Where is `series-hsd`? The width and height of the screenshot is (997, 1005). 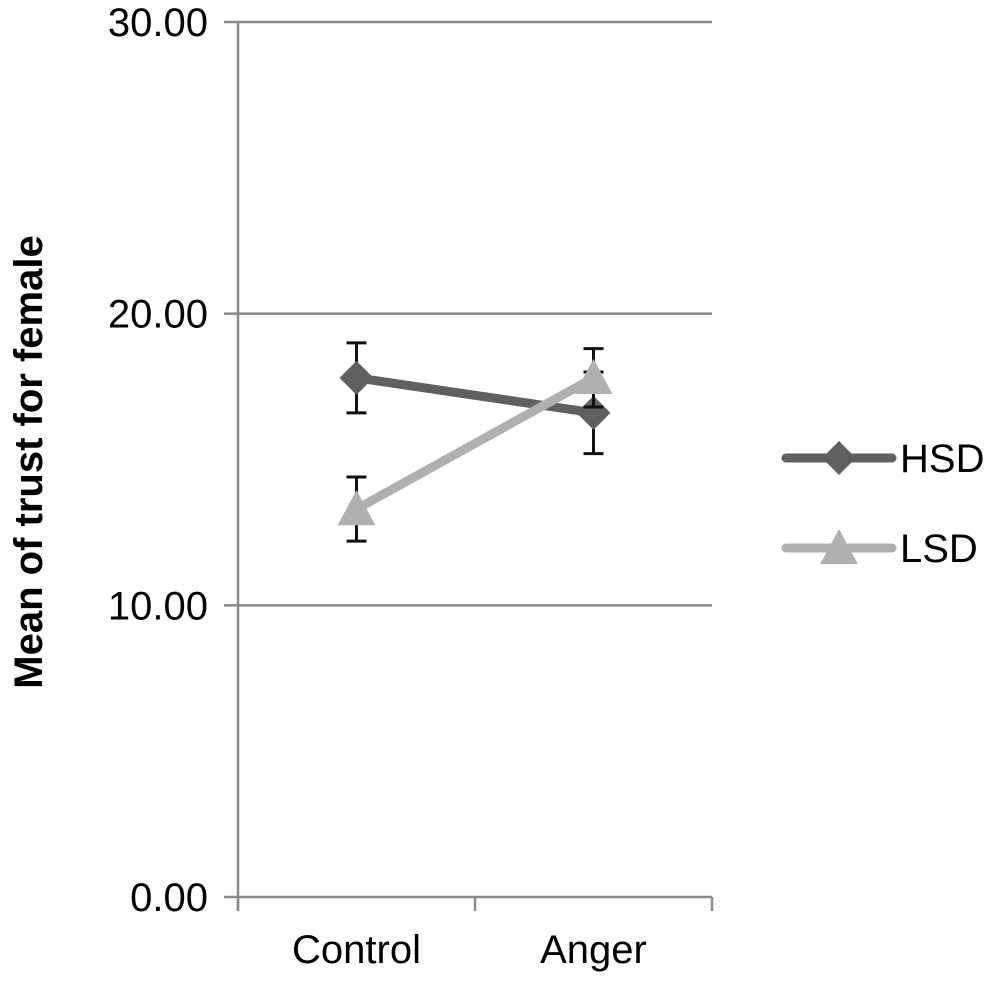 series-hsd is located at coordinates (475, 398).